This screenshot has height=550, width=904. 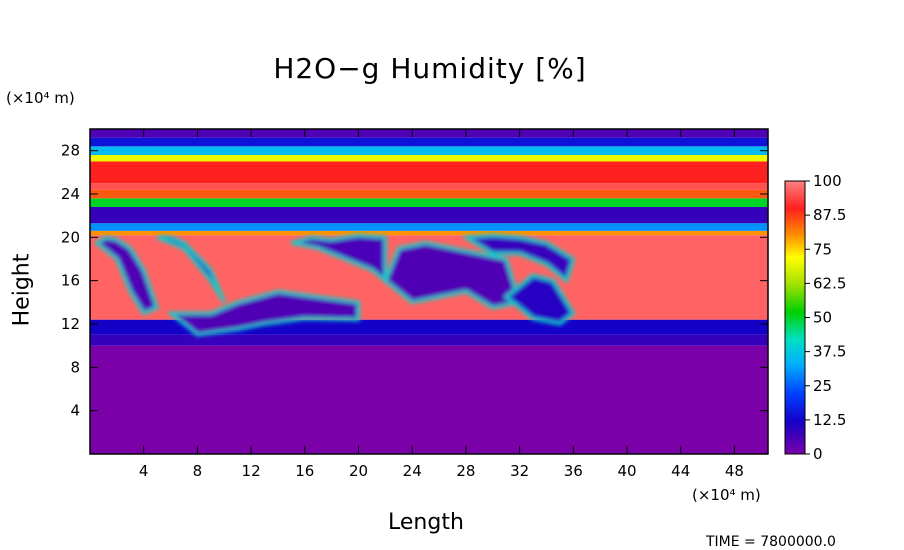 I want to click on x-tick-label: 32, so click(x=519, y=471).